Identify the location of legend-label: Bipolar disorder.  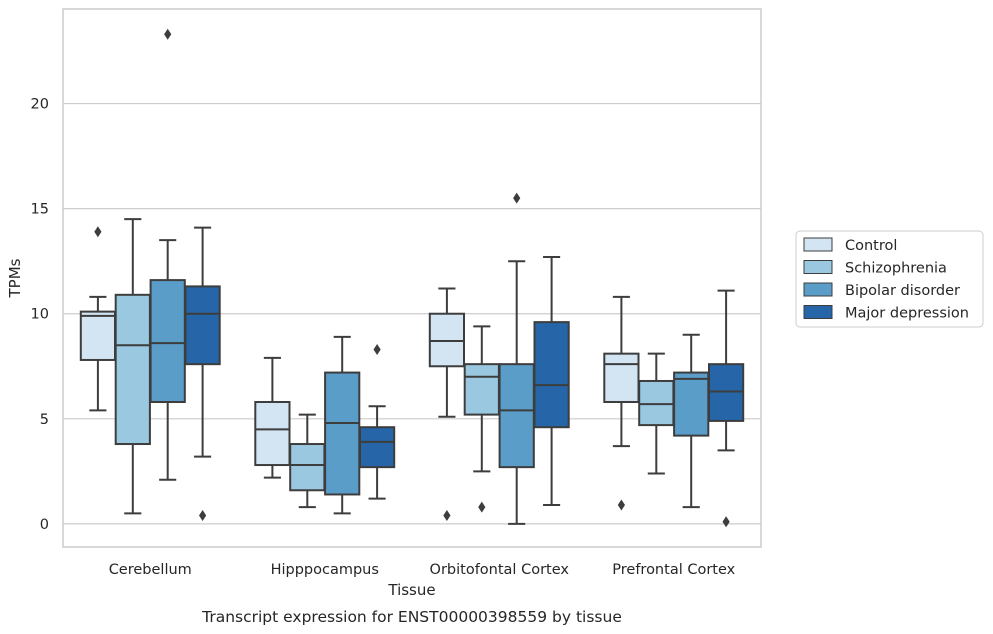
(902, 291).